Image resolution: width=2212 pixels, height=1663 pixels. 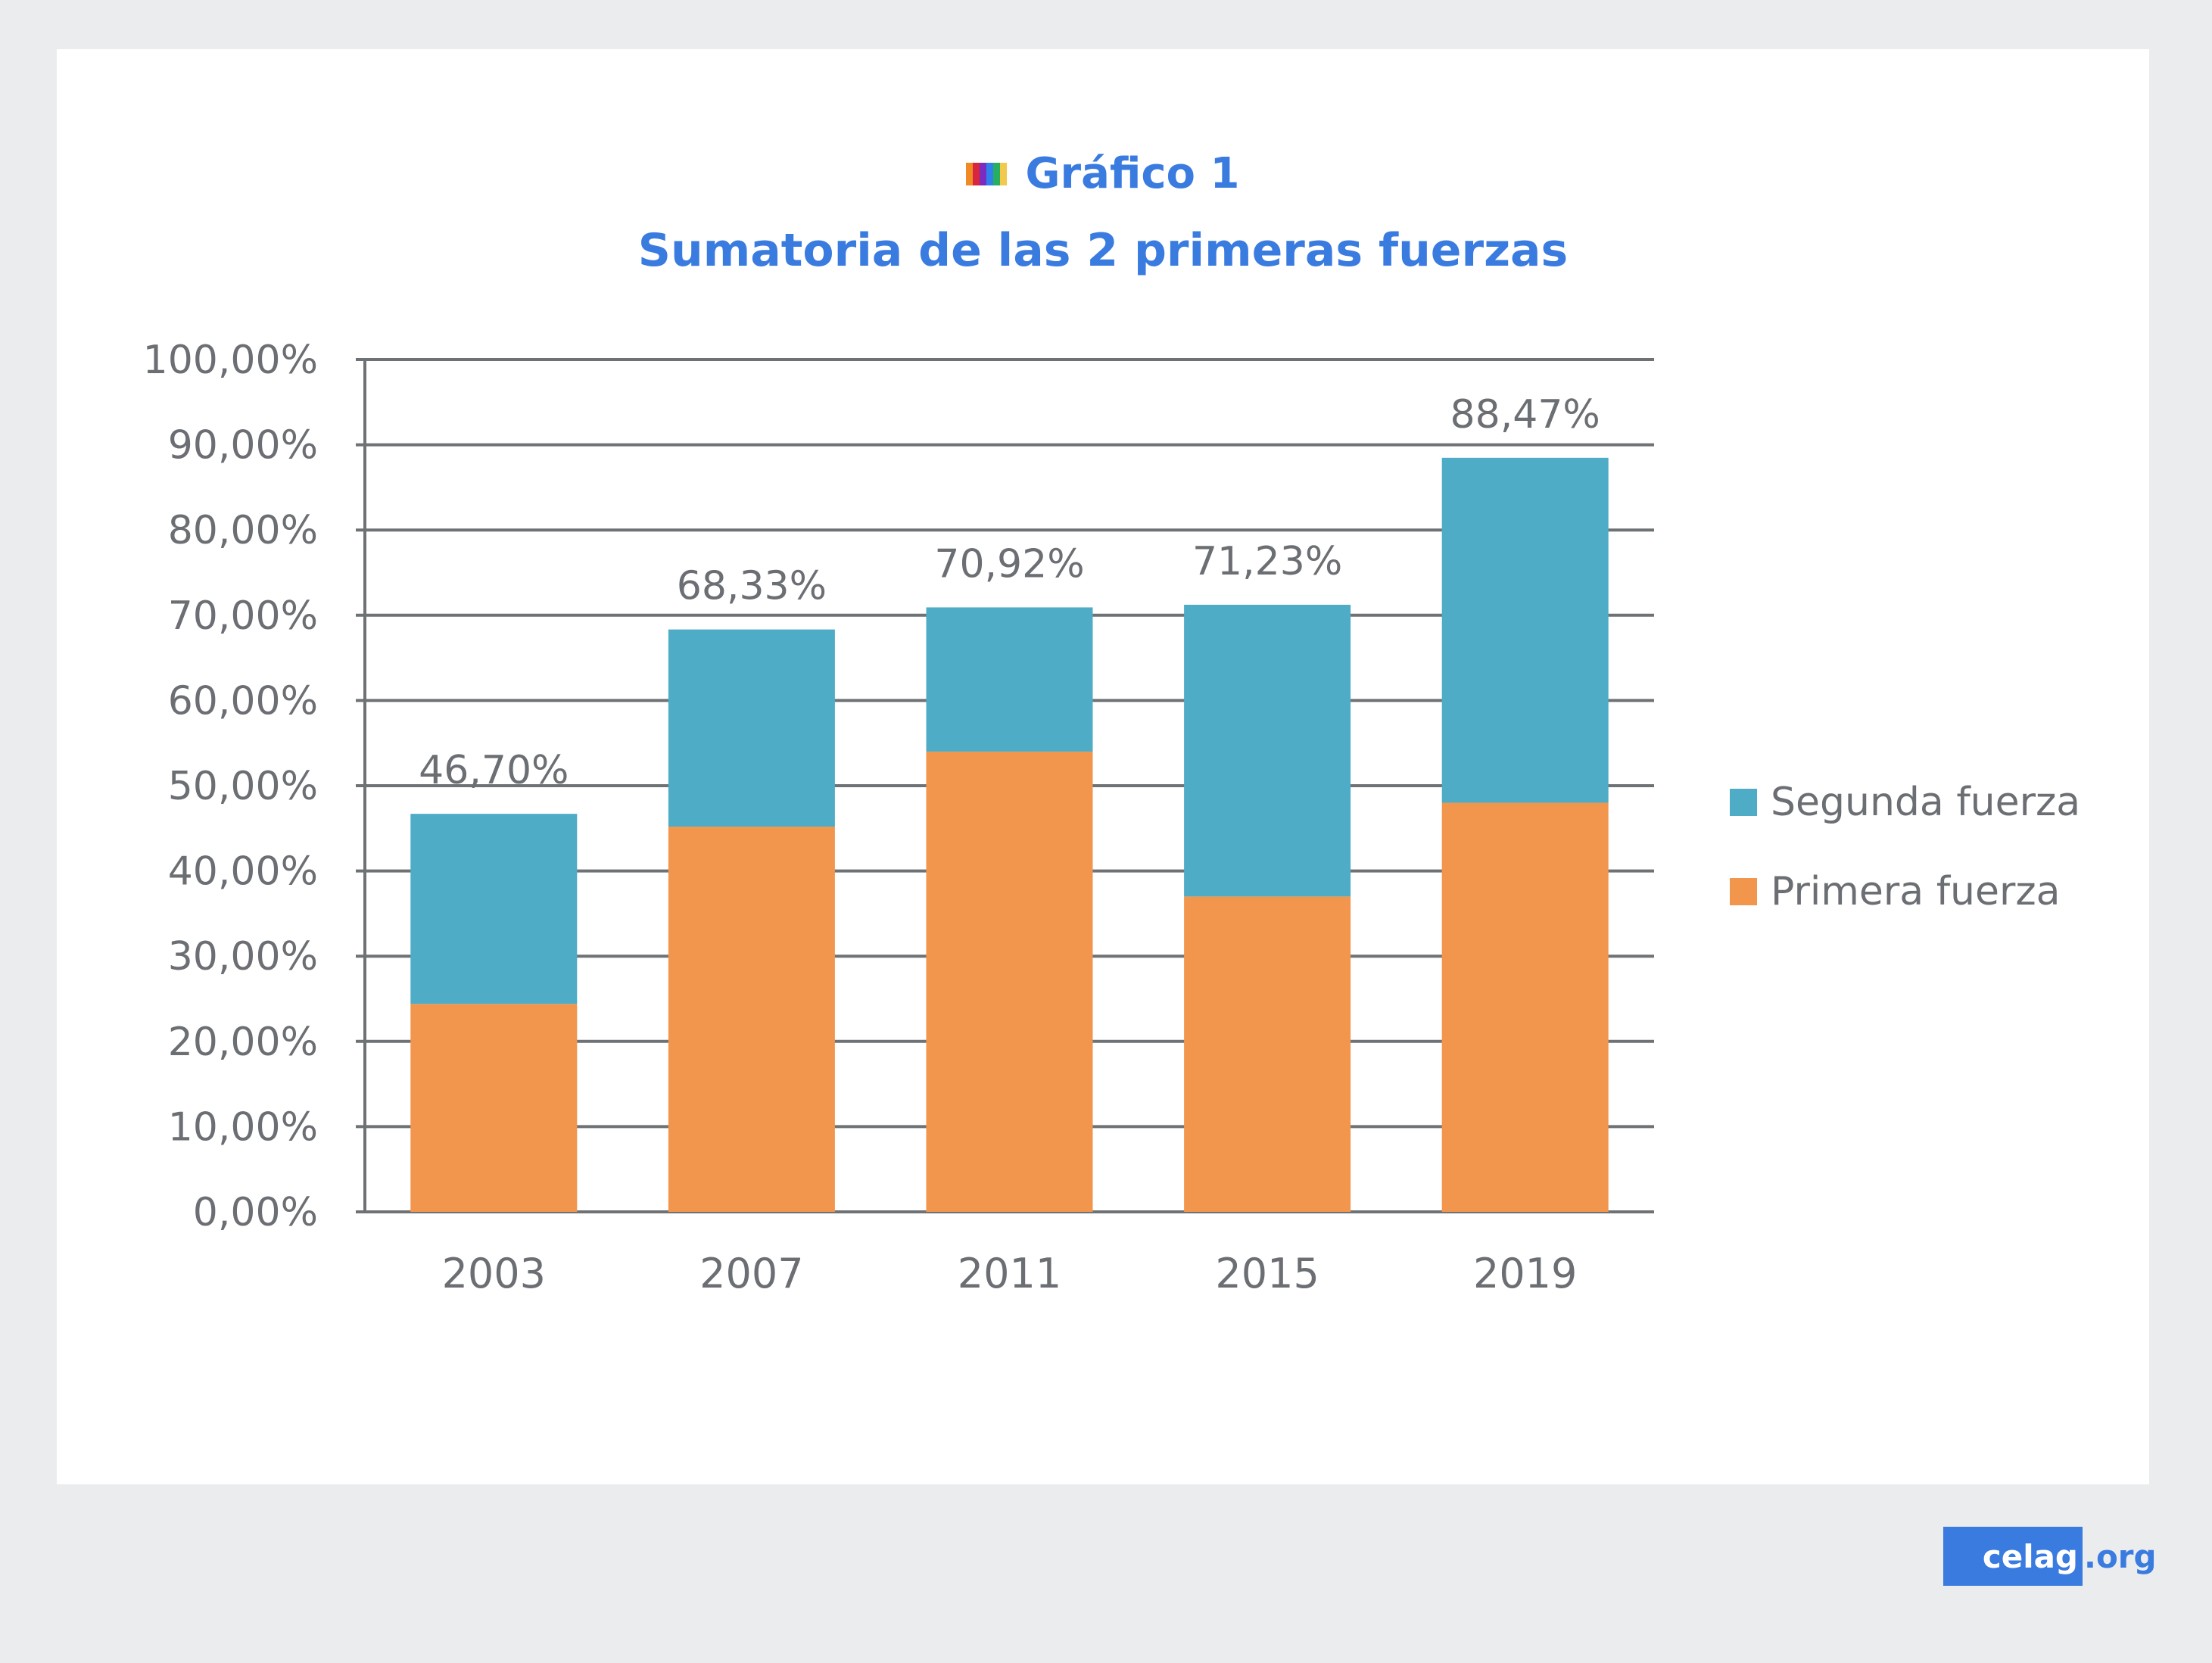 What do you see at coordinates (1525, 415) in the screenshot?
I see `bar-total-label: 88,47%` at bounding box center [1525, 415].